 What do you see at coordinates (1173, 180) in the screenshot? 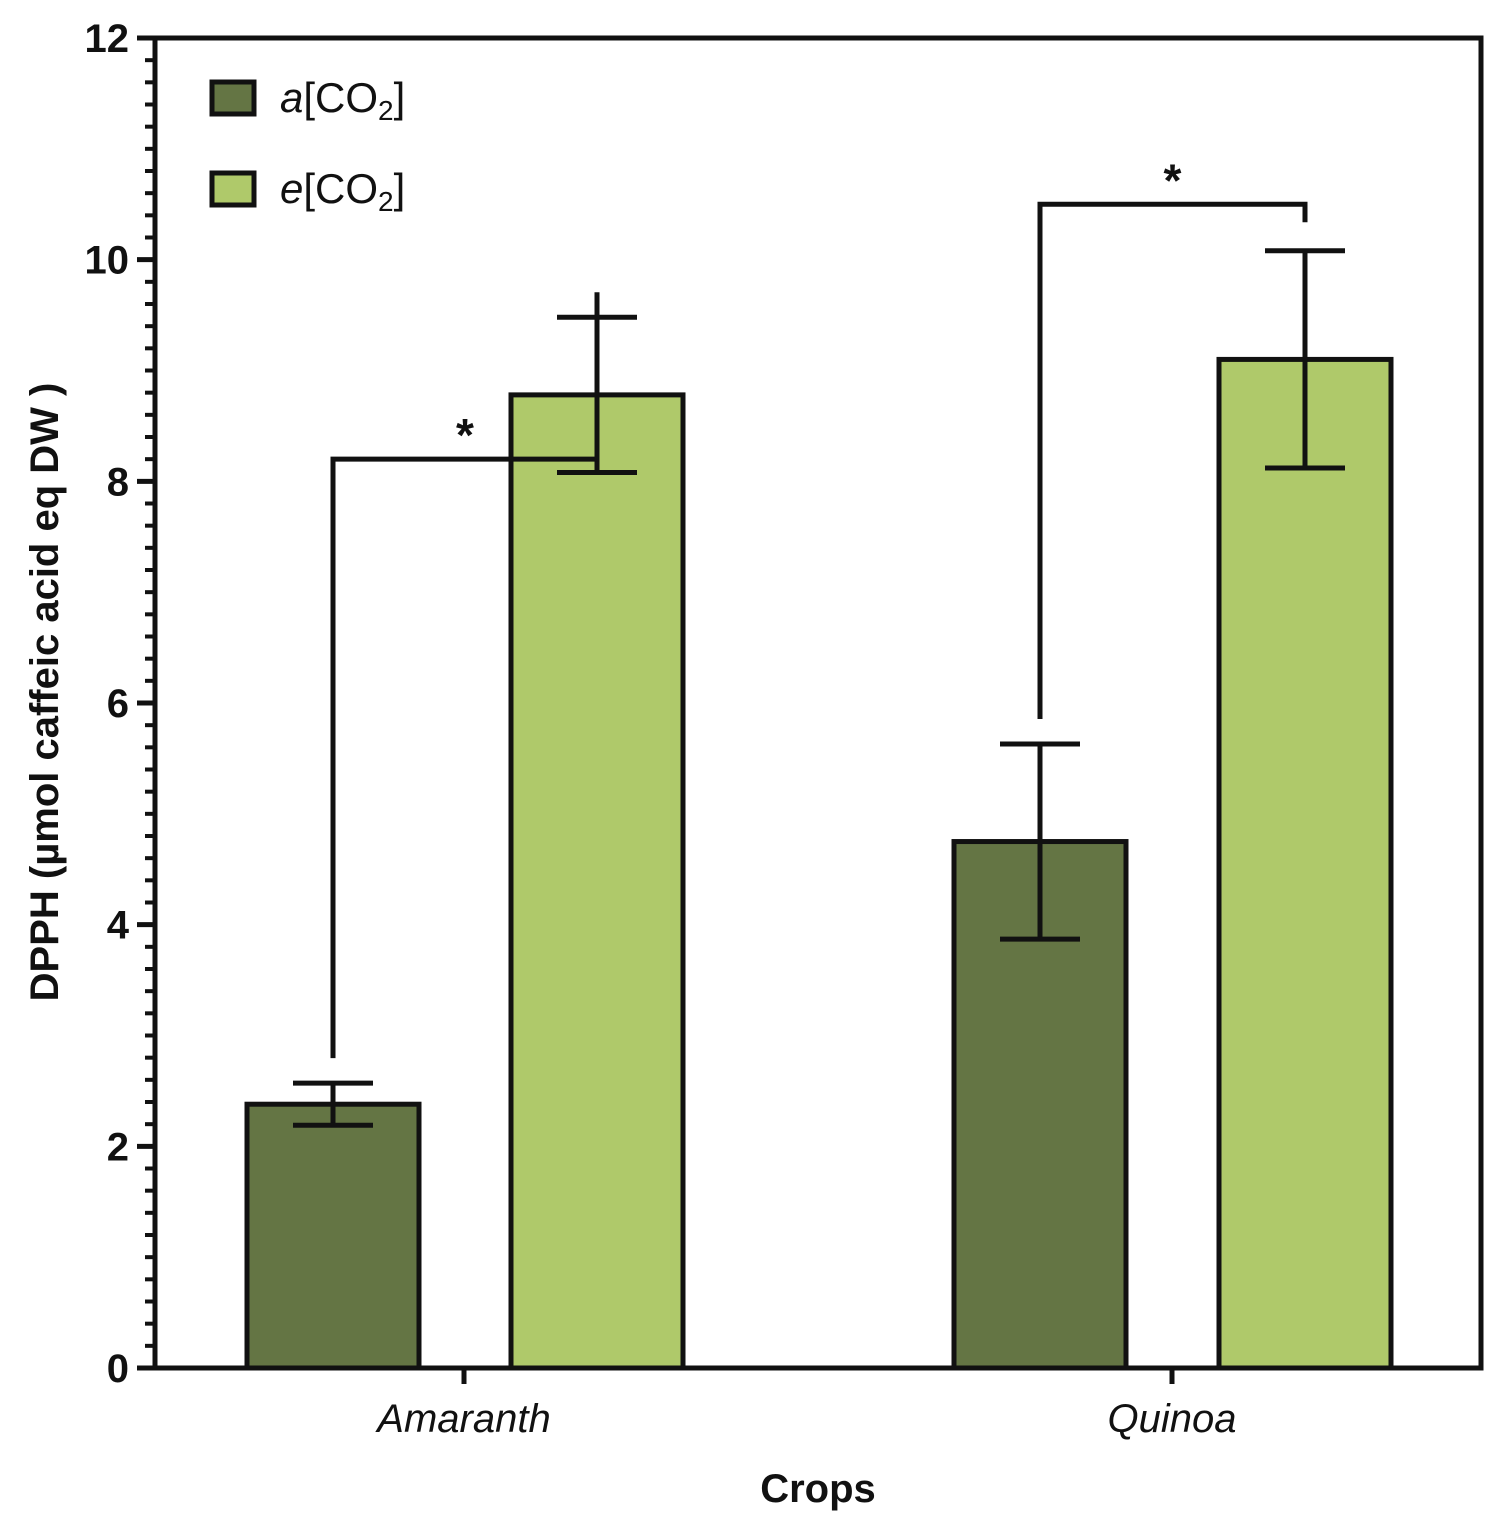
I see `significance-star-quinoa: *` at bounding box center [1173, 180].